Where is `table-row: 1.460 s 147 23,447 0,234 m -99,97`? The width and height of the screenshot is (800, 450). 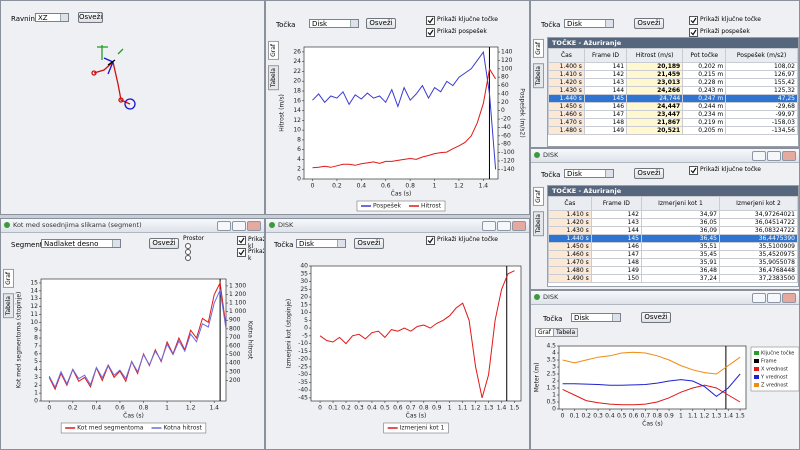 table-row: 1.460 s 147 23,447 0,234 m -99,97 is located at coordinates (673, 114).